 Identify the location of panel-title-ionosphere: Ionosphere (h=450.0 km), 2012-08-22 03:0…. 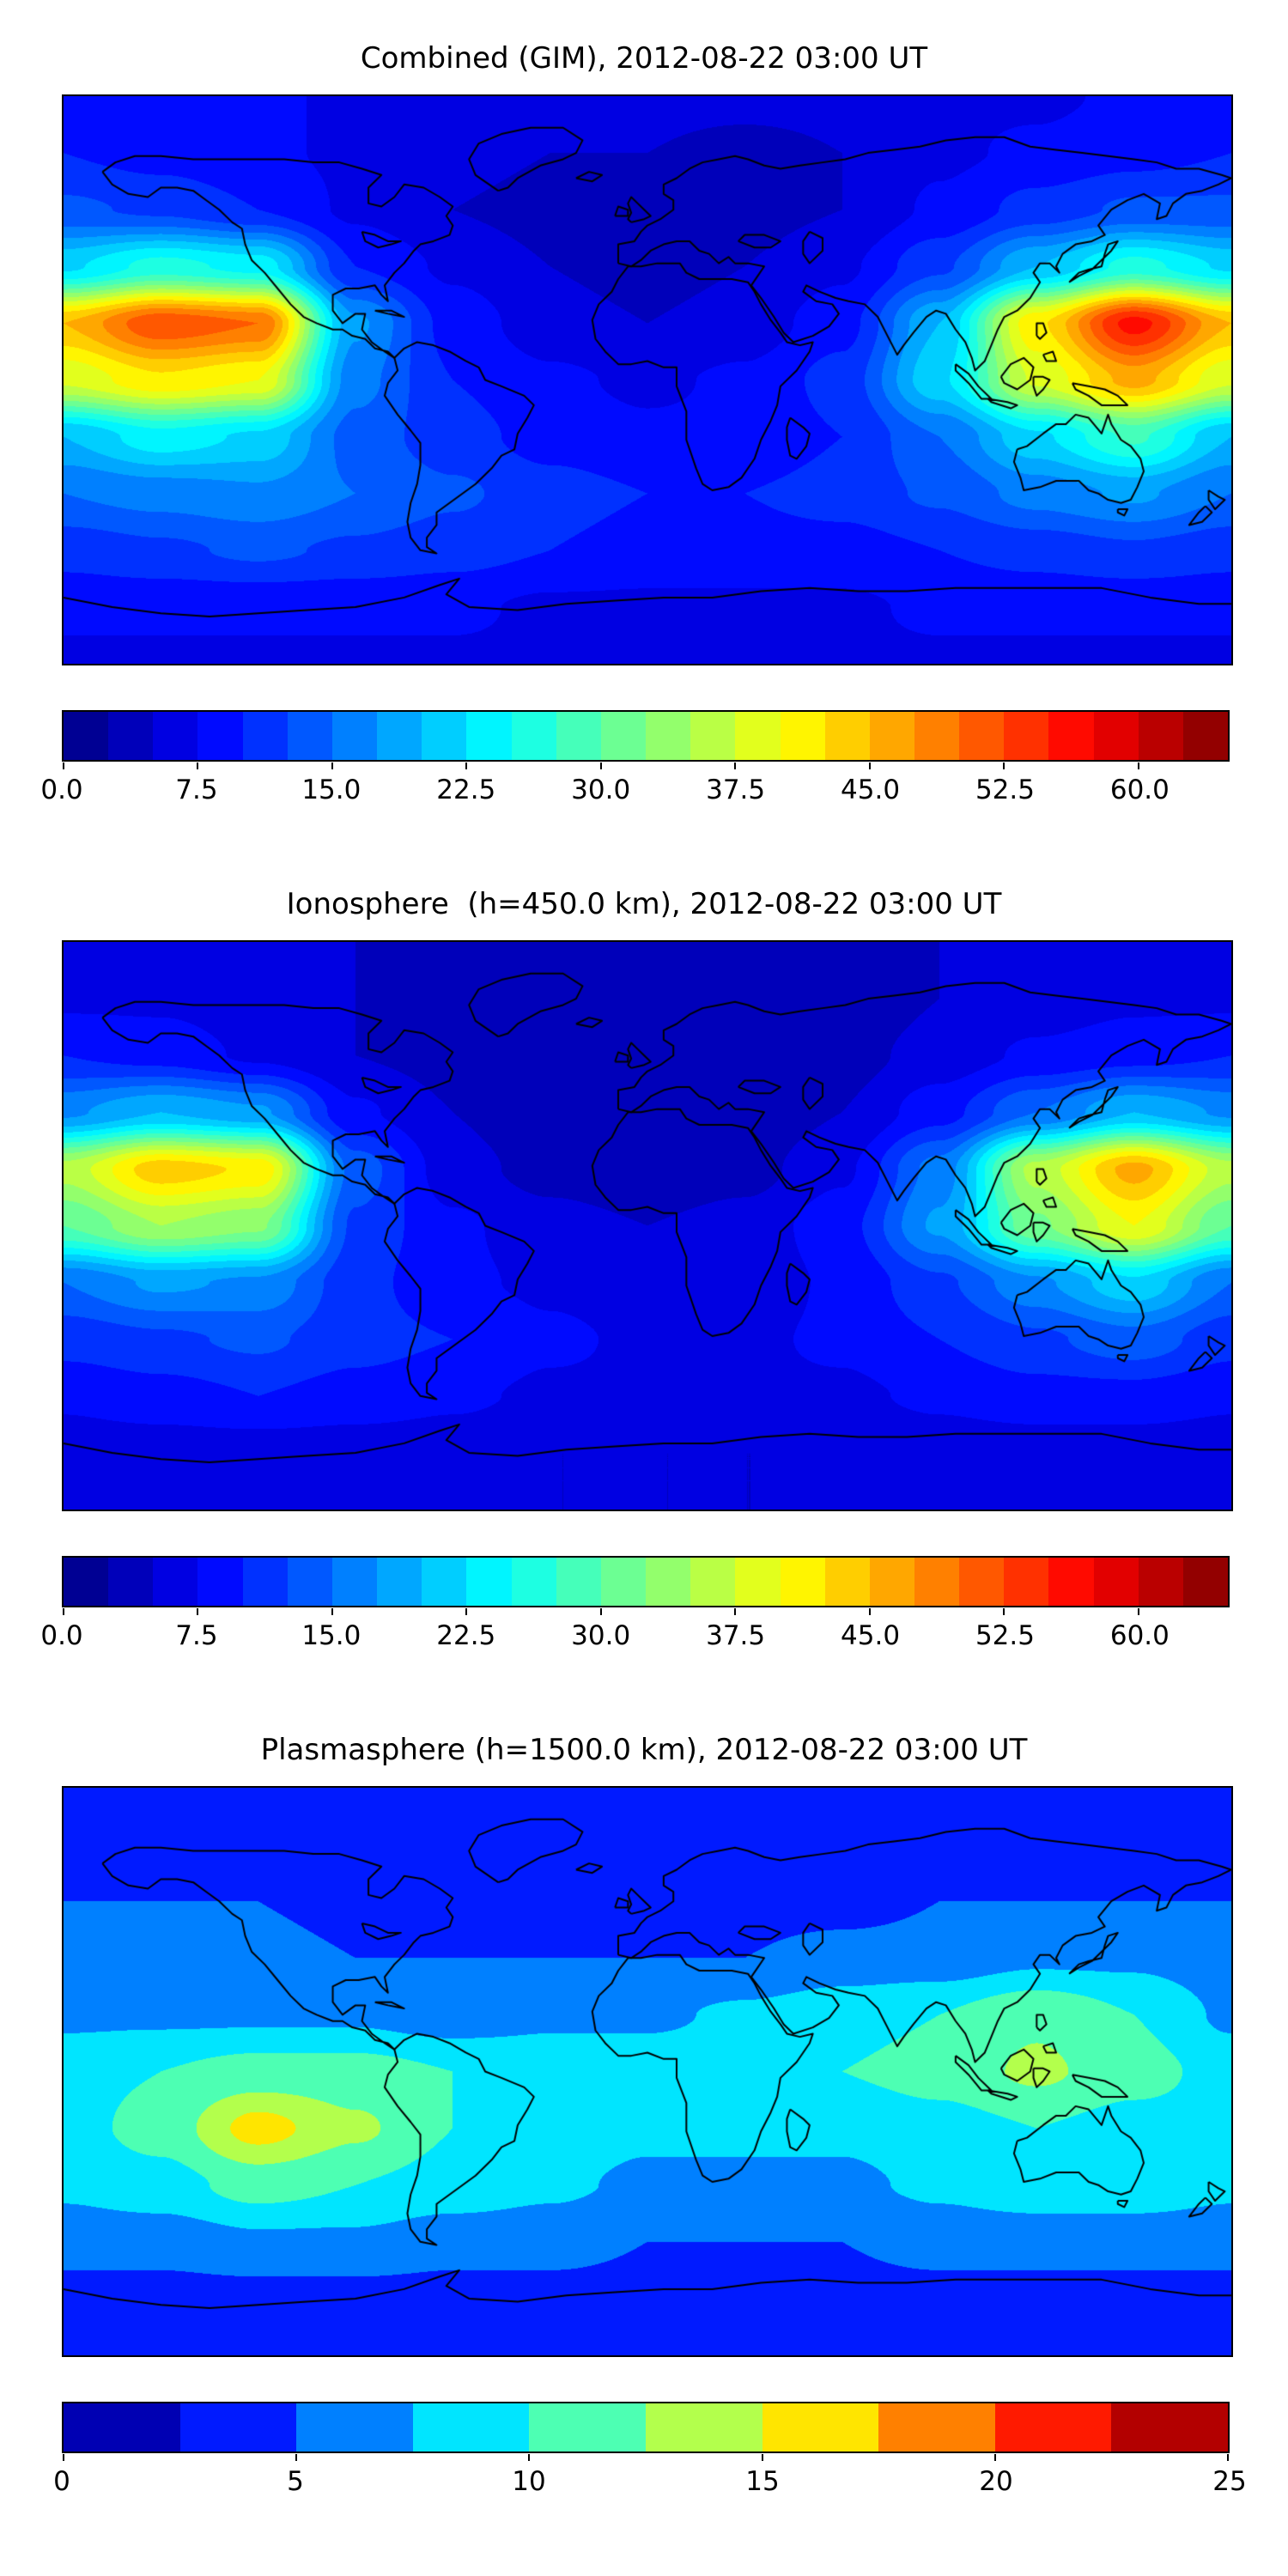
(644, 904).